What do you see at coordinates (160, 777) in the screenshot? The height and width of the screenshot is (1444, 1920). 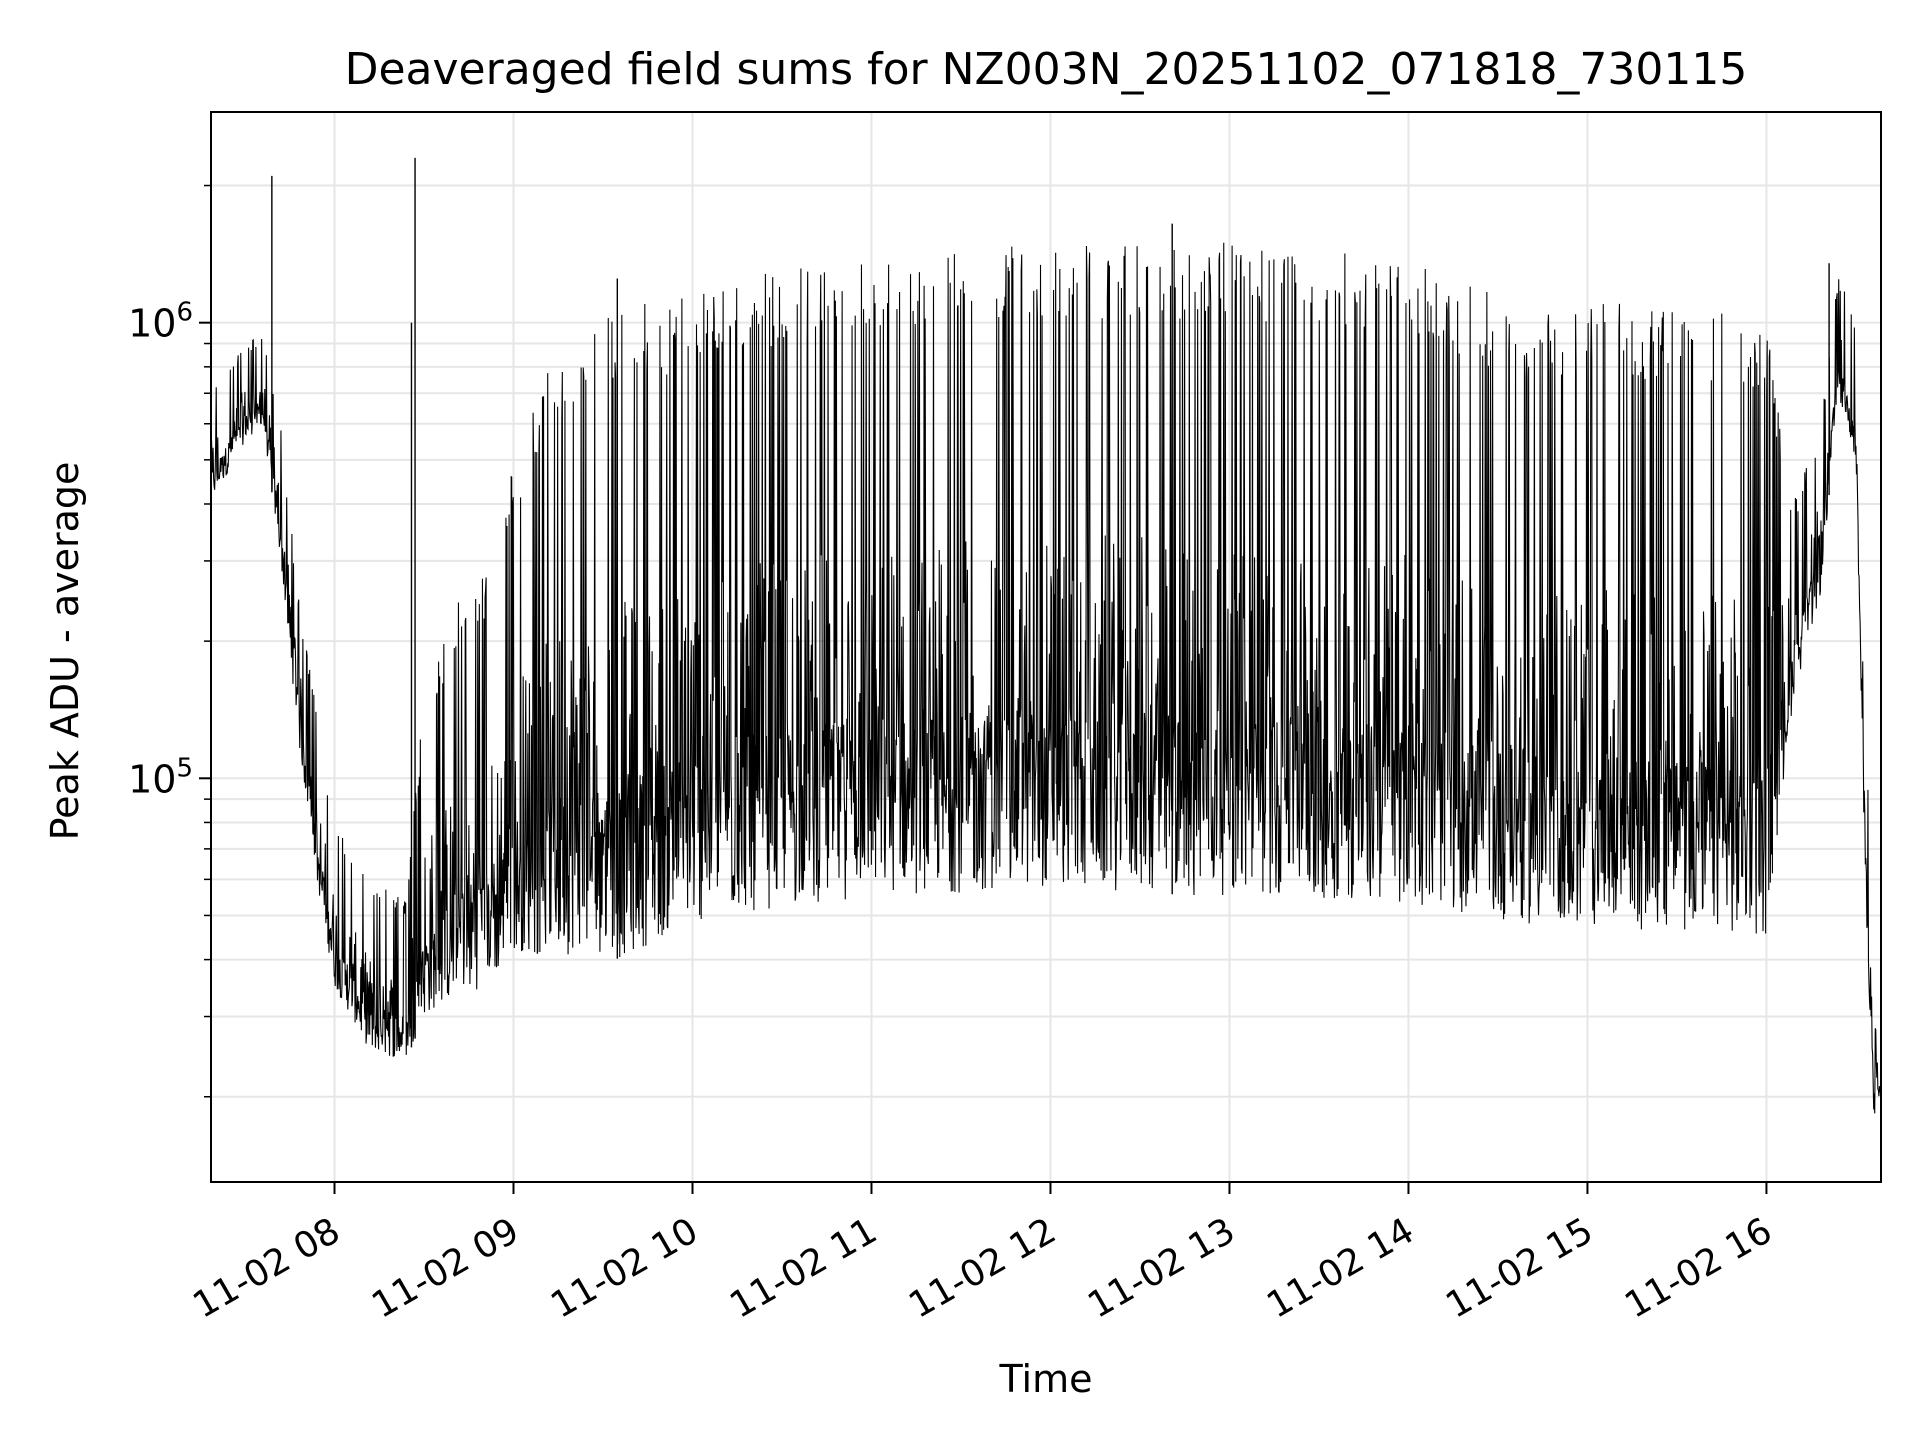 I see `y-tick-label: 105` at bounding box center [160, 777].